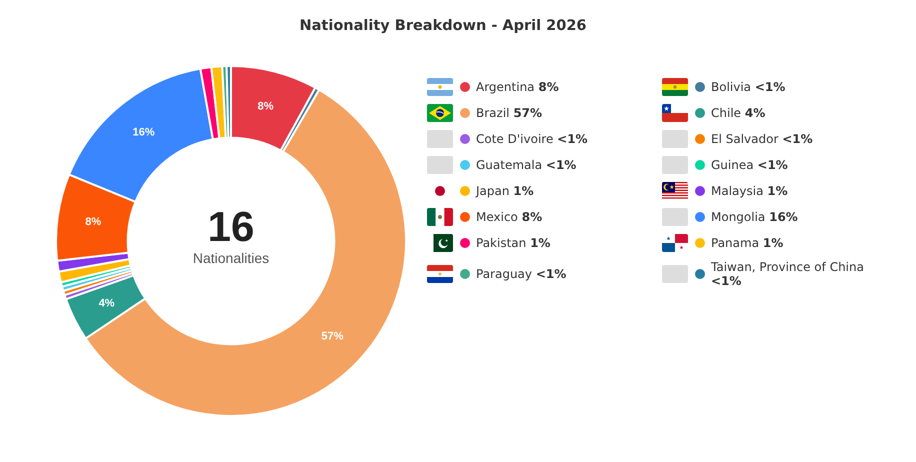 The image size is (916, 462). What do you see at coordinates (783, 217) in the screenshot?
I see `text: 16%` at bounding box center [783, 217].